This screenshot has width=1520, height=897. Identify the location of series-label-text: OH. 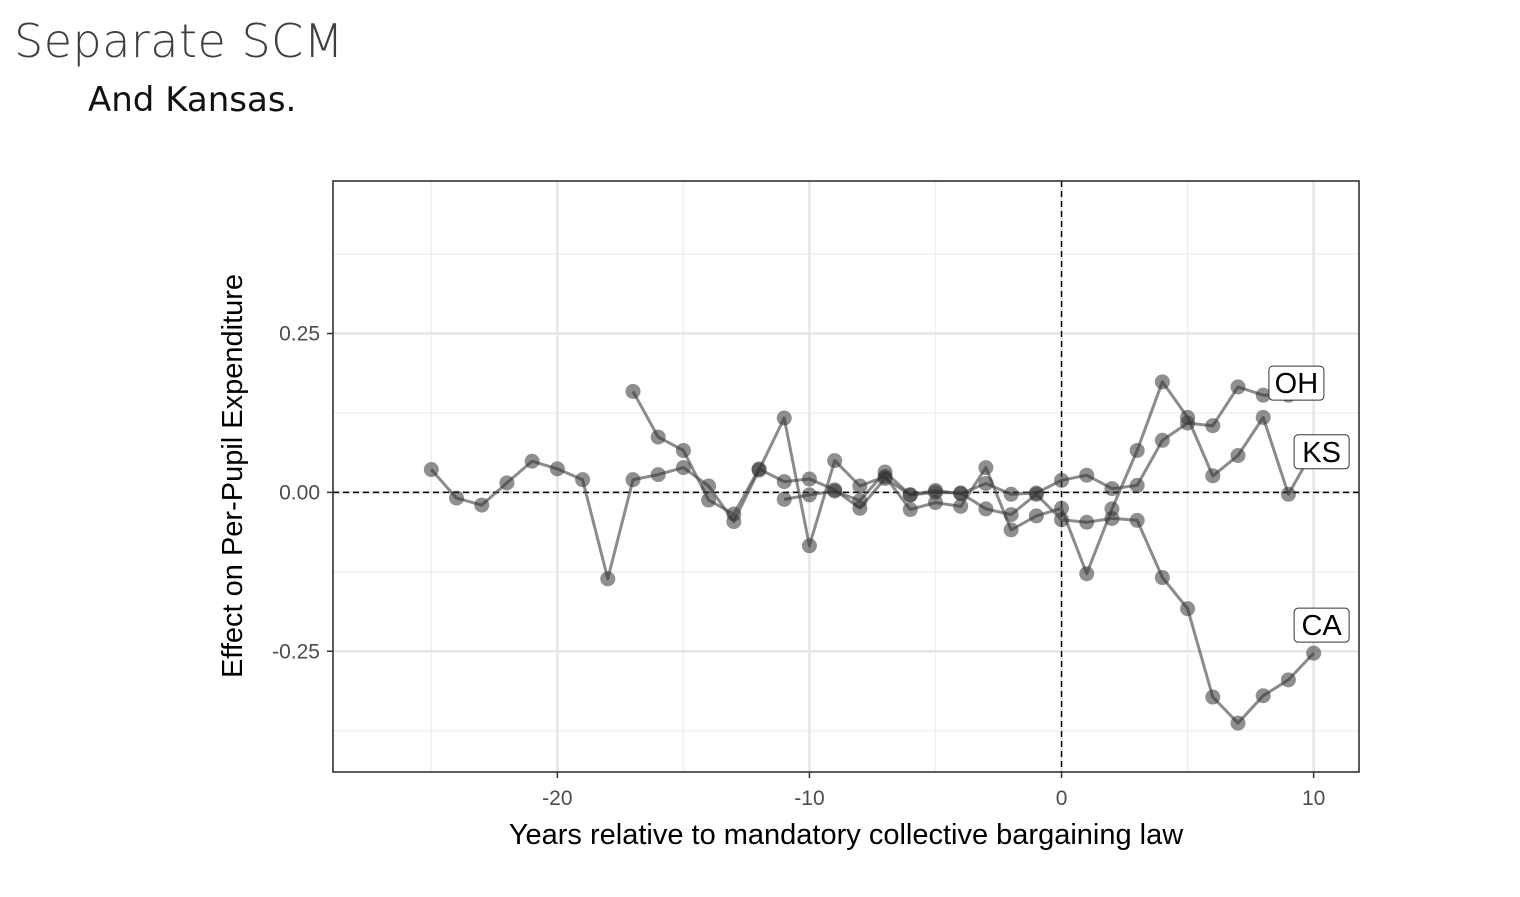
(1297, 384).